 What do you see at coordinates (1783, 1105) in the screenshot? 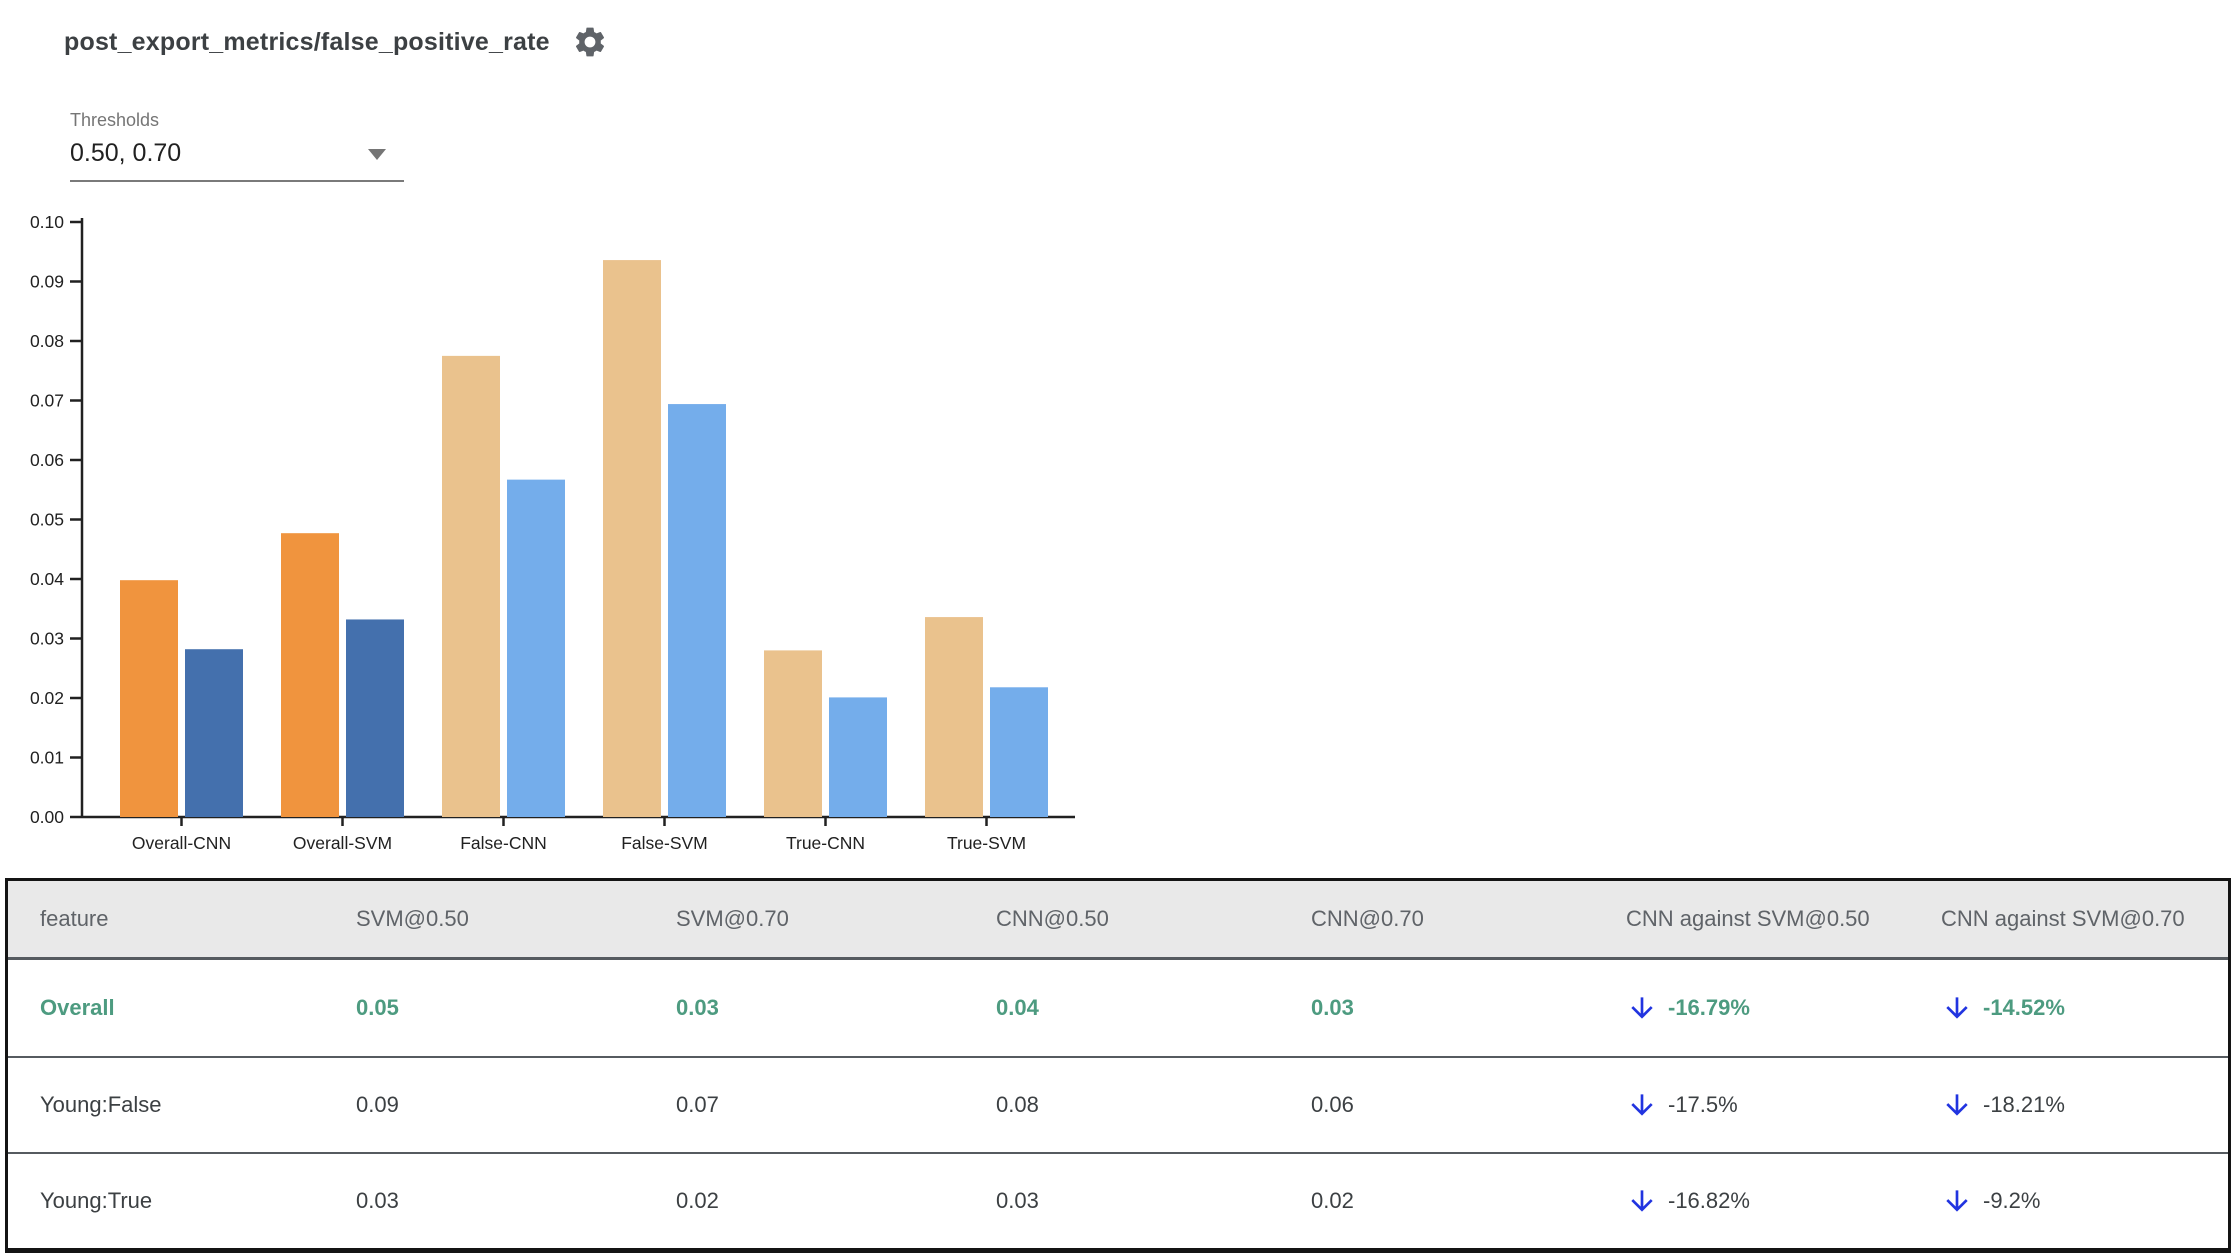
I see `cell-against-050: -17.5%` at bounding box center [1783, 1105].